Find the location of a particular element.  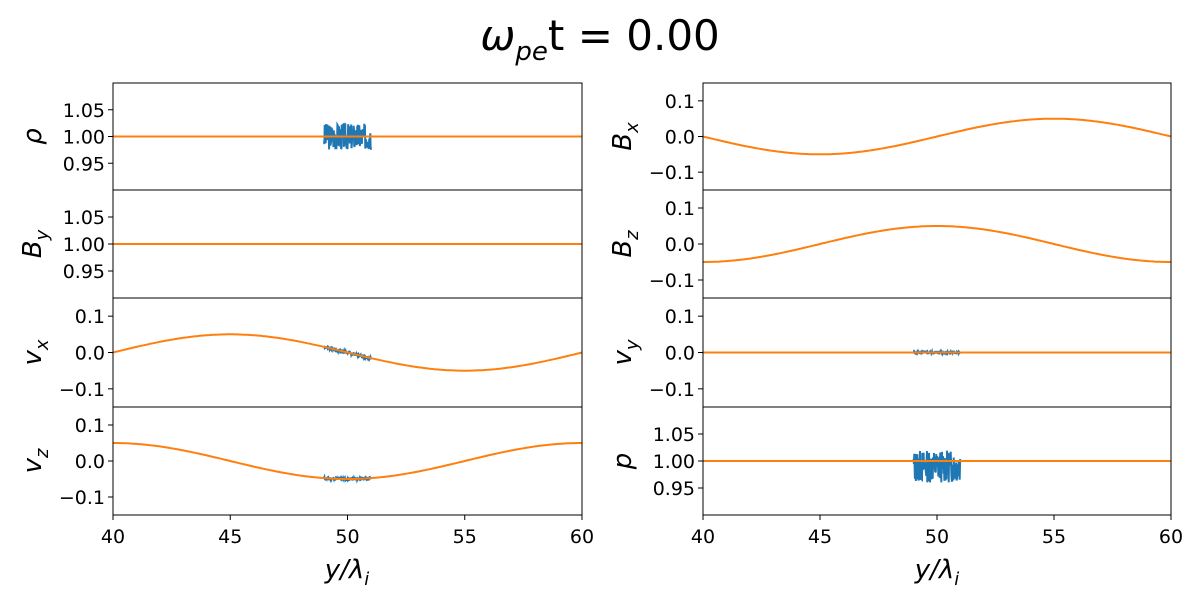

xlabel-left: y/λi is located at coordinates (347, 572).